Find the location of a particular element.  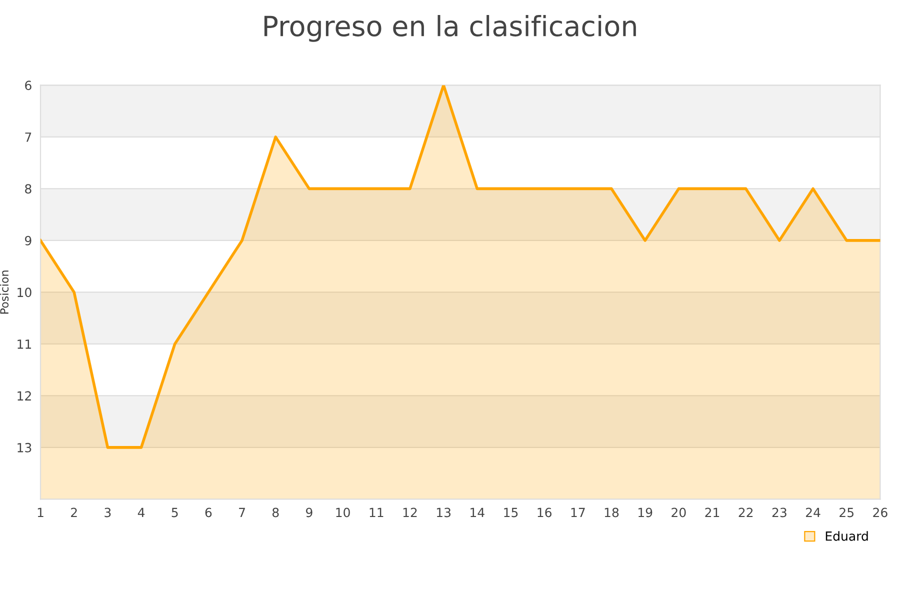

x-tick-label: 23 is located at coordinates (779, 513).